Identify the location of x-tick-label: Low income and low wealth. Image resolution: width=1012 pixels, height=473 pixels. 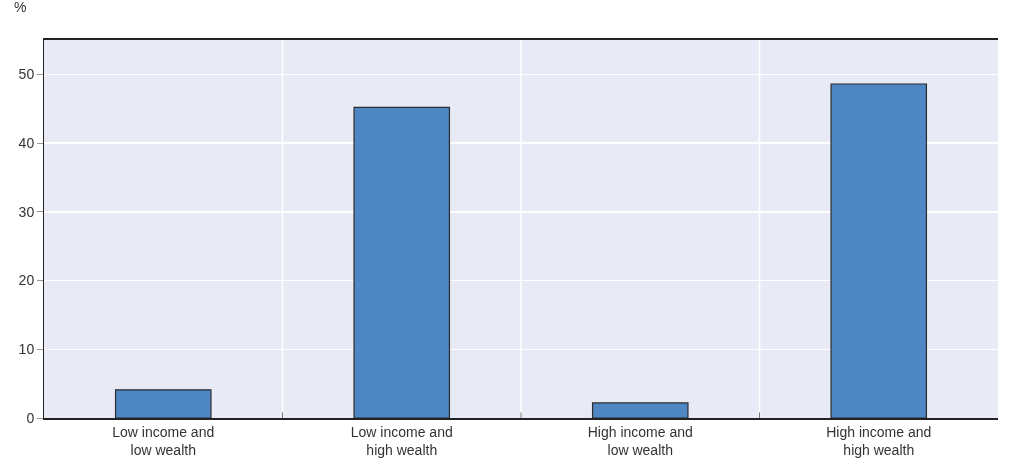
(163, 440).